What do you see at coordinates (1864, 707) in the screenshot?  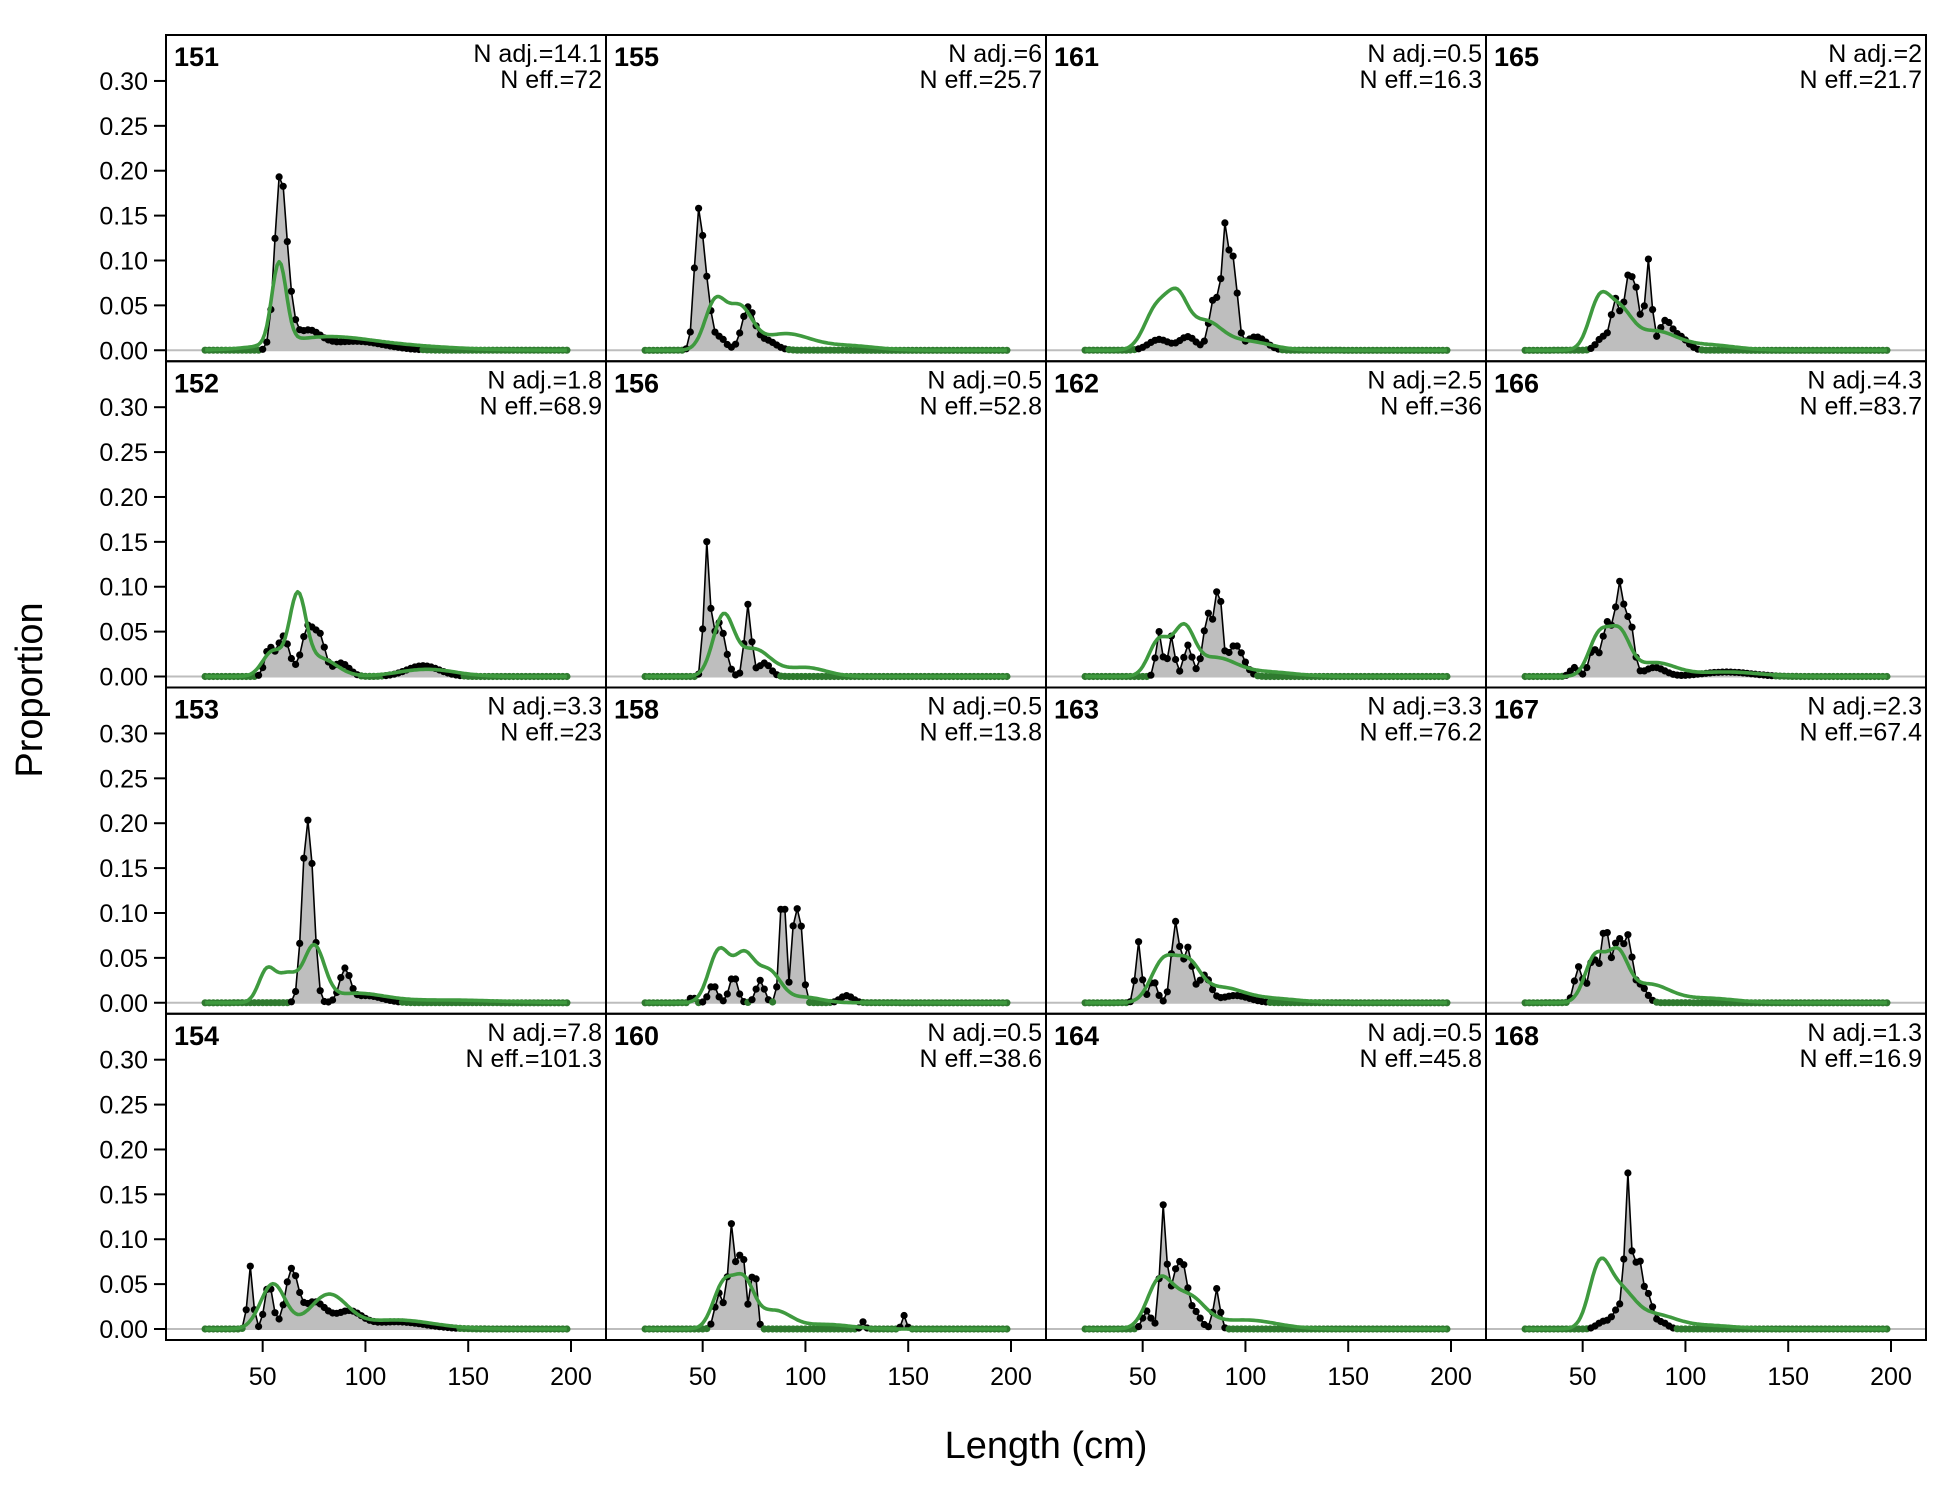 I see `n-adj-label: N adj.=2.3` at bounding box center [1864, 707].